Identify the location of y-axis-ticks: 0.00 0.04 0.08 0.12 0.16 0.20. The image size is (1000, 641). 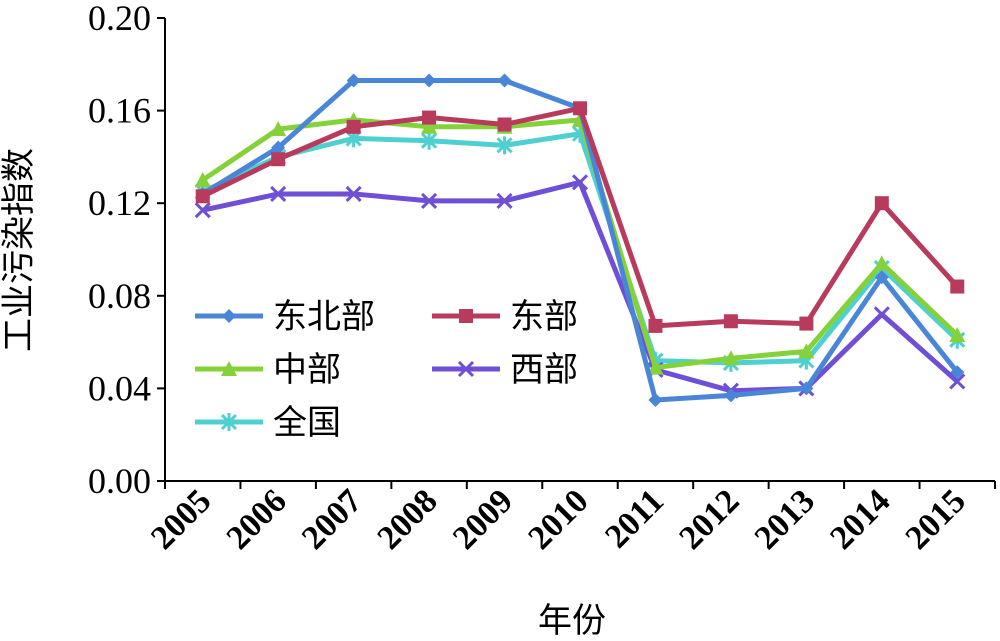
(126, 250).